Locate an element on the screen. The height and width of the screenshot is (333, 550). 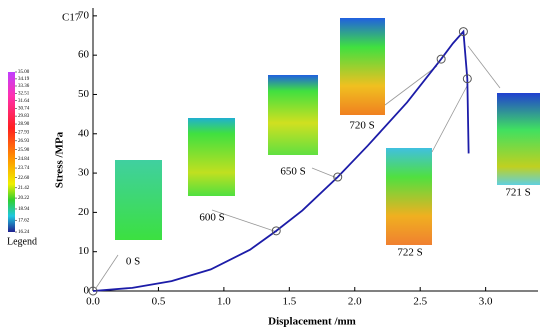
colorbar is located at coordinates (11, 152).